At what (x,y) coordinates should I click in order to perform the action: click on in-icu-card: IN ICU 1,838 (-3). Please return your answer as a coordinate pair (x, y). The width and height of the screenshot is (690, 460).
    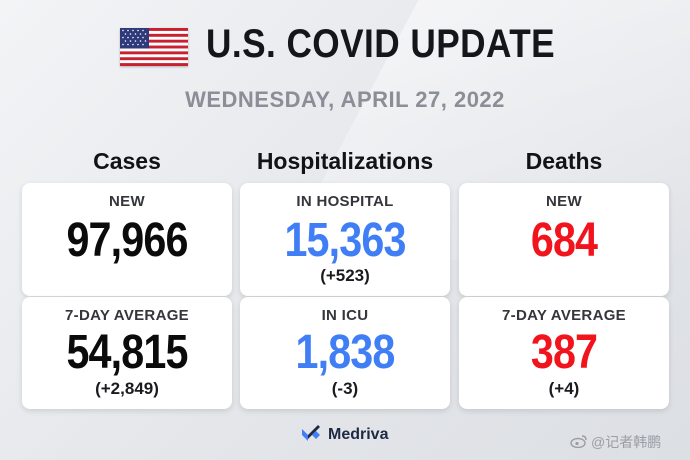
    Looking at the image, I should click on (345, 353).